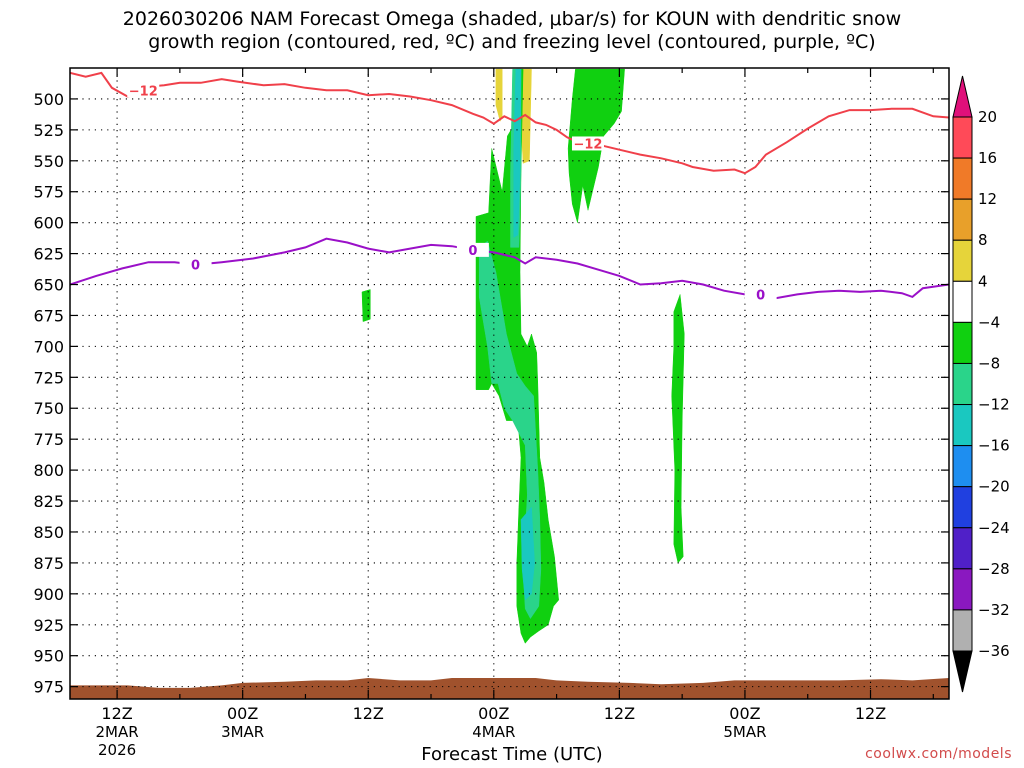  Describe the element at coordinates (989, 322) in the screenshot. I see `colorbar-label: −4` at that location.